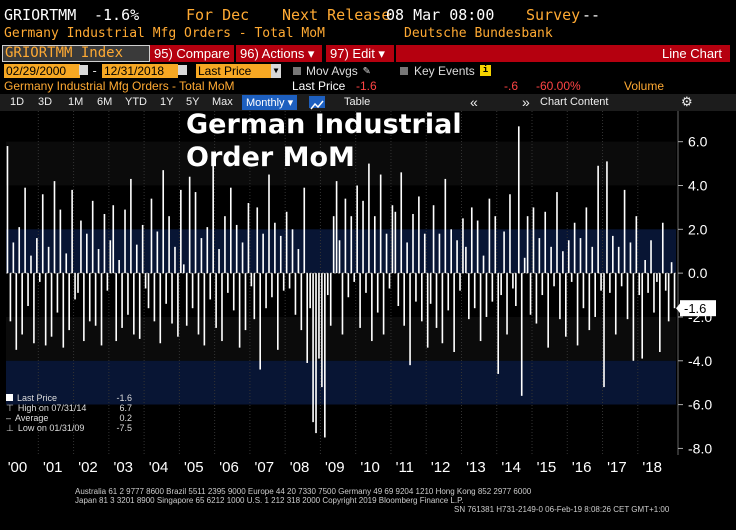 This screenshot has width=736, height=530. Describe the element at coordinates (332, 71) in the screenshot. I see `mov-avgs-label: Mov Avgs` at that location.